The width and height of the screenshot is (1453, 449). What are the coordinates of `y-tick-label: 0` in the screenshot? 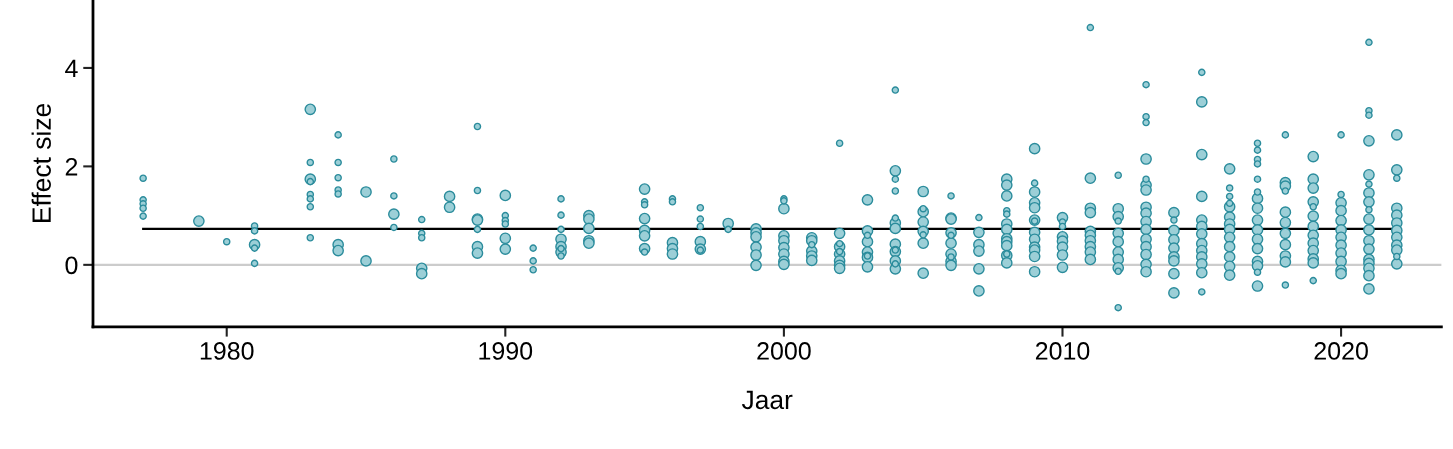 It's located at (71, 265).